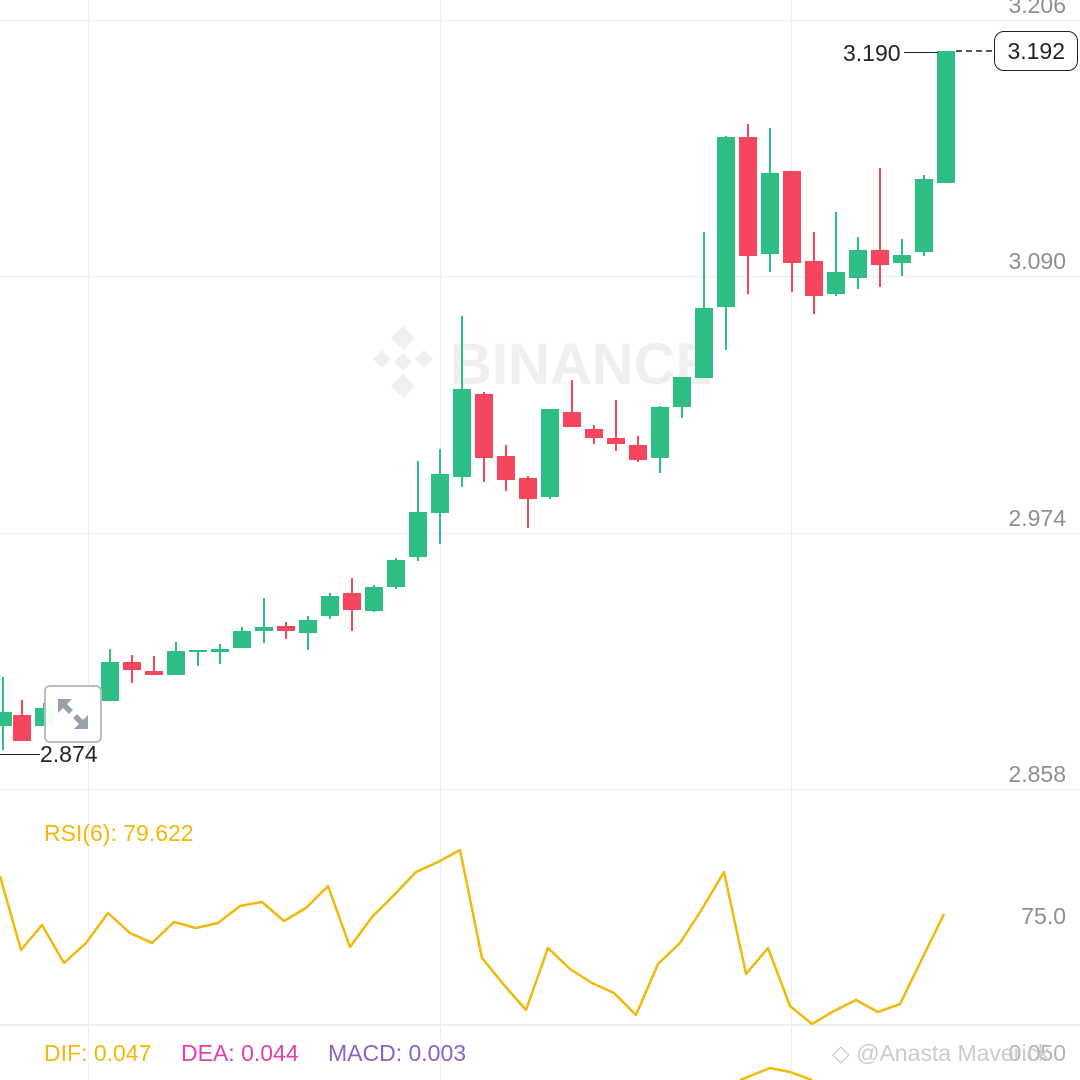  I want to click on author-credit: ◇ @Anasta Maverick, so click(940, 1053).